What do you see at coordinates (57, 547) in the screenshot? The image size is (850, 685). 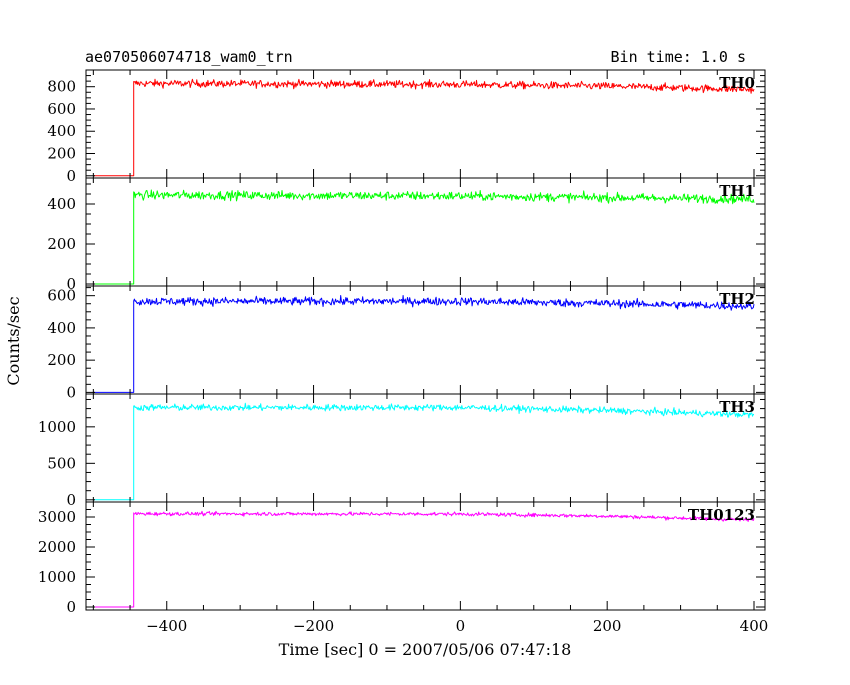 I see `y-tick-label: 2000` at bounding box center [57, 547].